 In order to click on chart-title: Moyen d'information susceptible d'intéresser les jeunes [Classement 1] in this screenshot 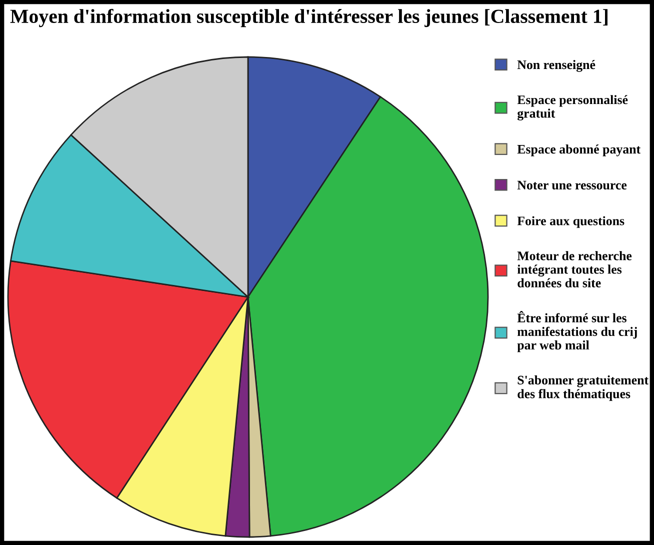, I will do `click(309, 18)`.